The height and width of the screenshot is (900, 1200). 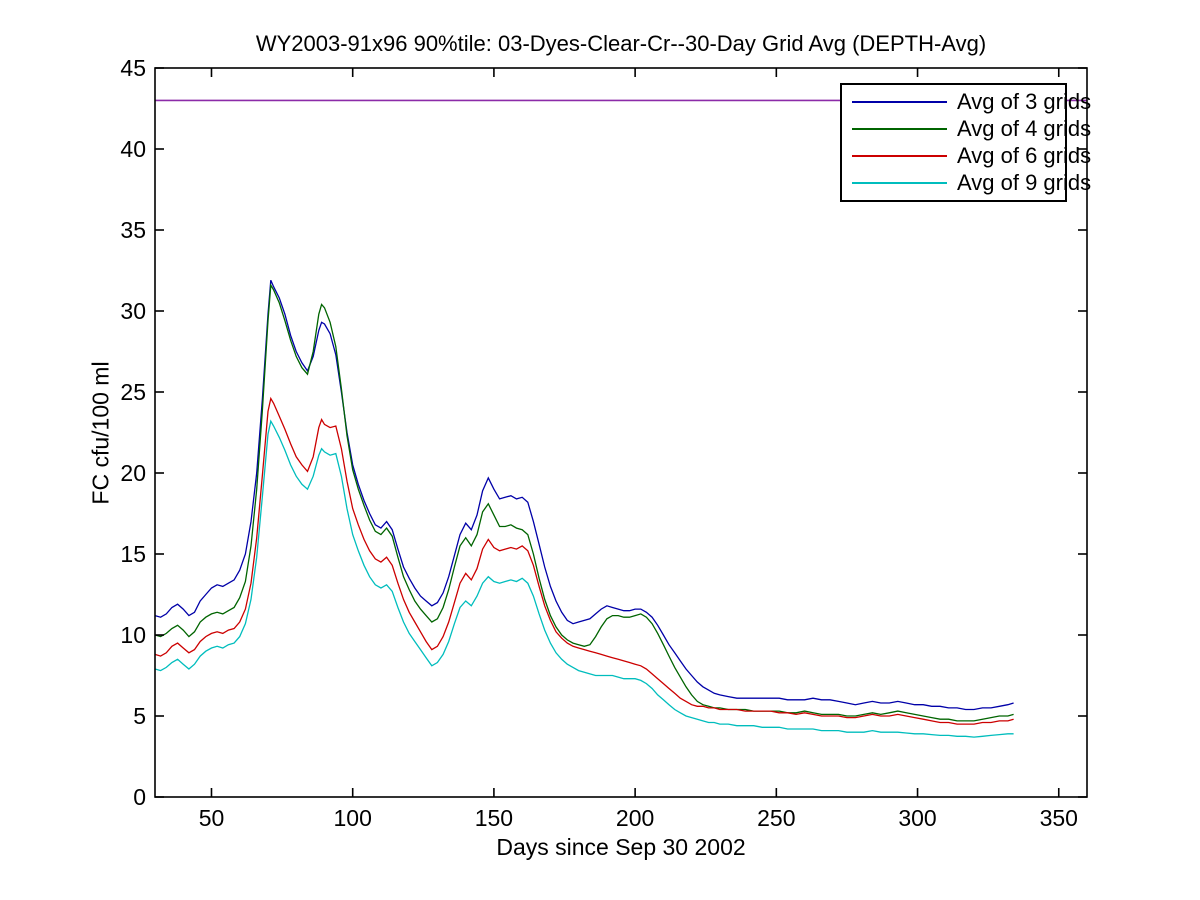 I want to click on x-tick-label: 350, so click(x=1059, y=818).